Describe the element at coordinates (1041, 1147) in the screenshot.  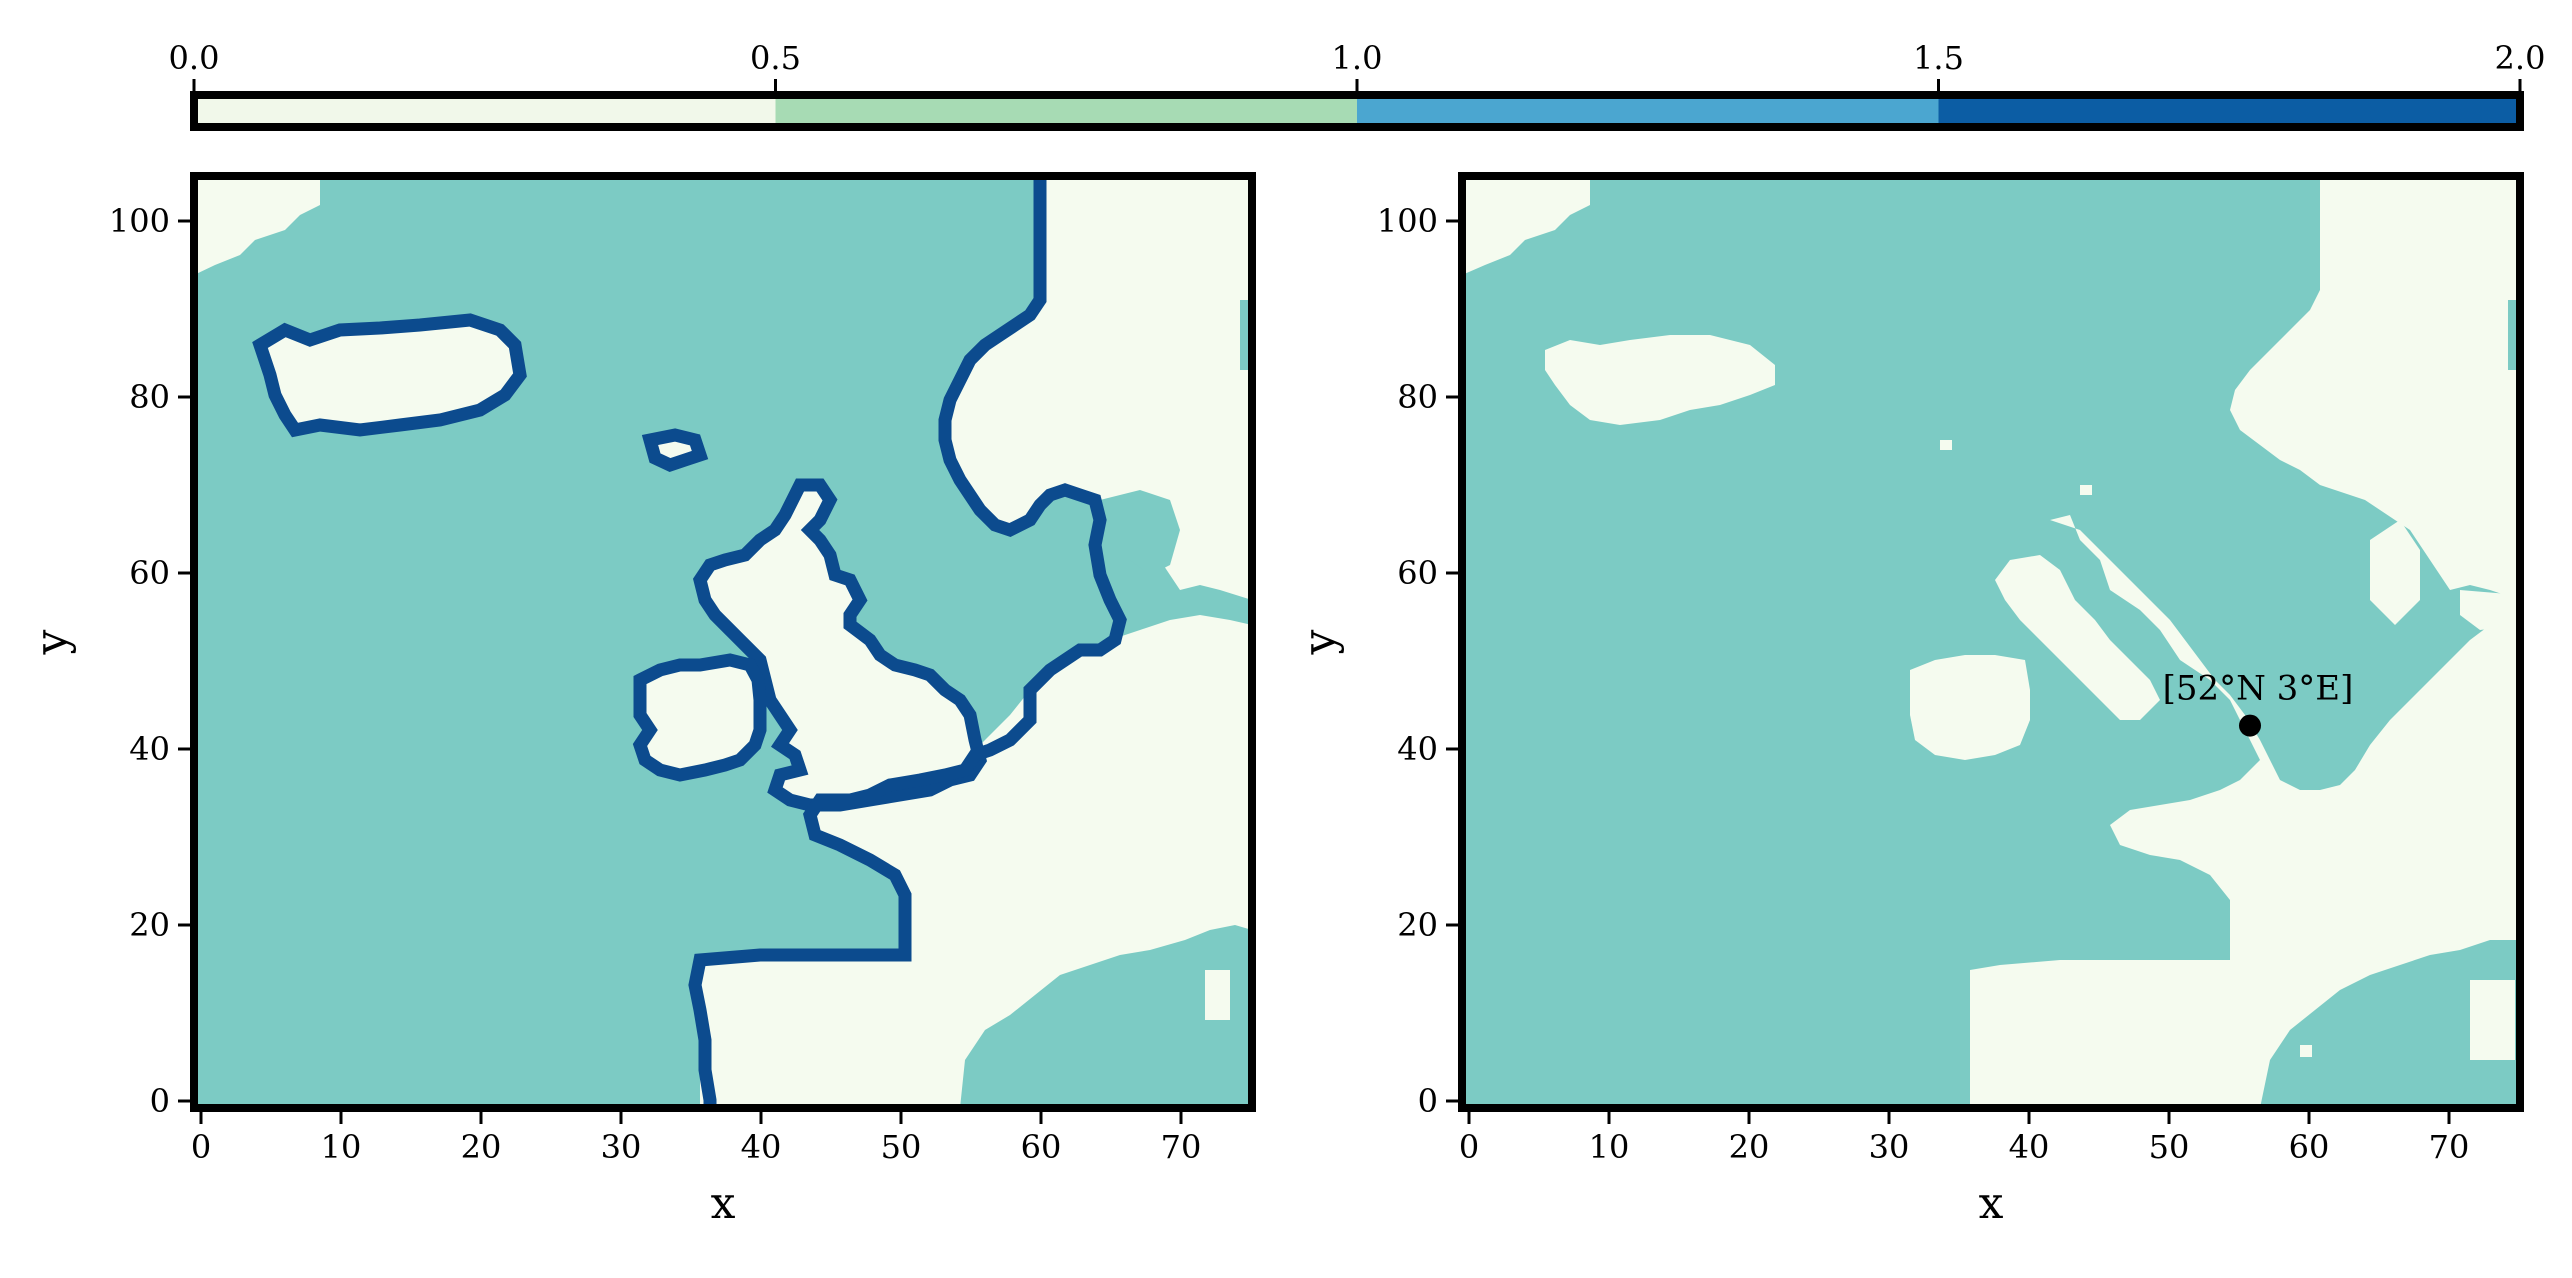
I see `left-xtick-label: 60` at that location.